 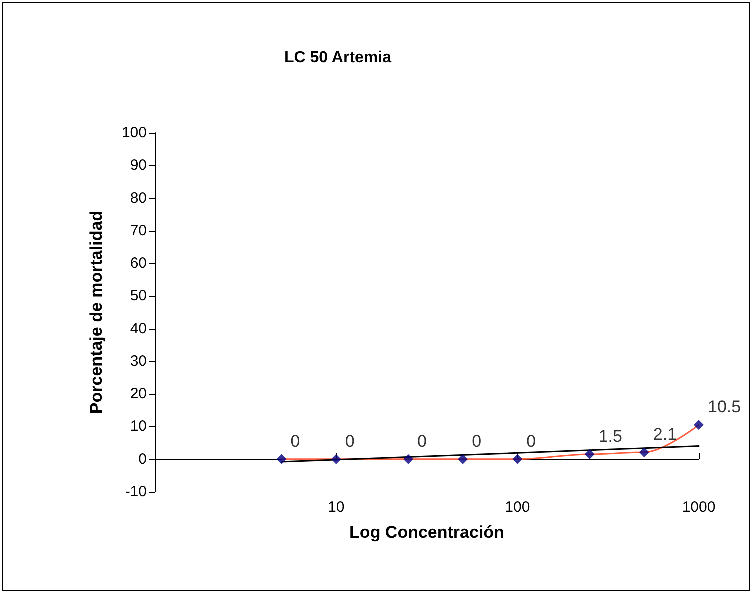 I want to click on chart-title: LC 50 Artemia, so click(x=338, y=58).